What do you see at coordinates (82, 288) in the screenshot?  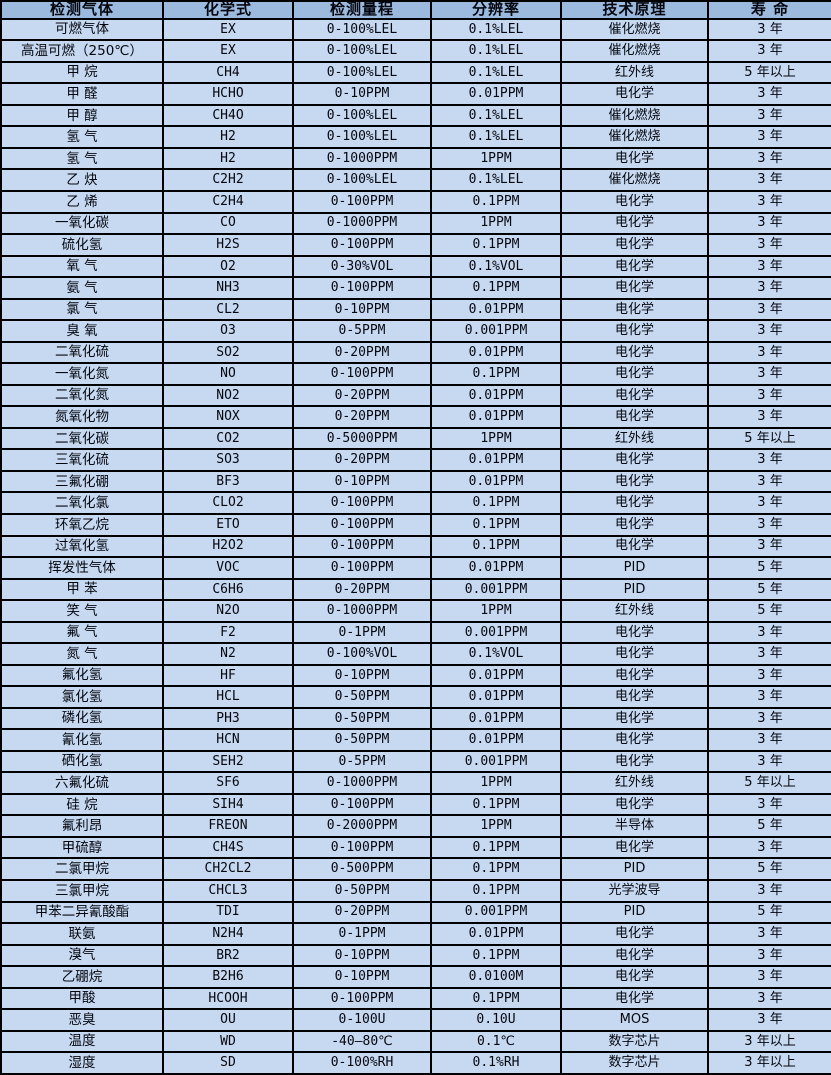 I see `gas-cell: 氨 气` at bounding box center [82, 288].